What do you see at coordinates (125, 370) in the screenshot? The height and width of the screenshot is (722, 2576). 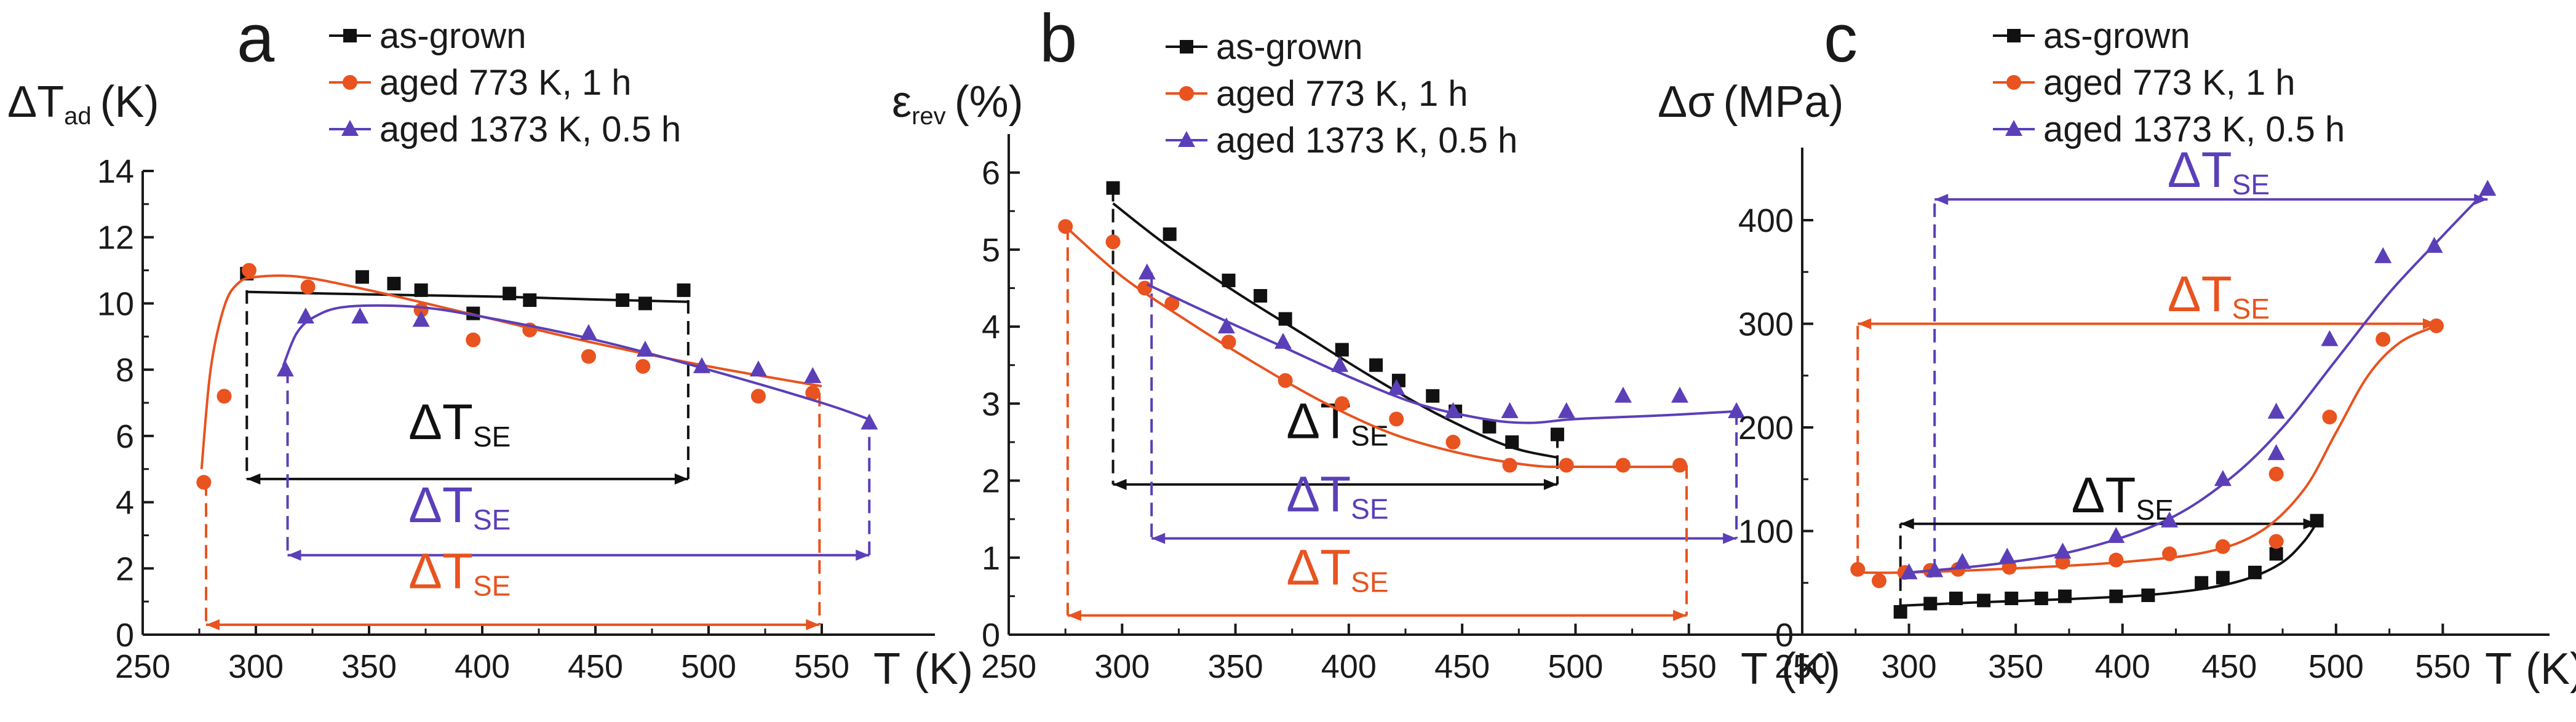 I see `y-tick-label: 8` at bounding box center [125, 370].